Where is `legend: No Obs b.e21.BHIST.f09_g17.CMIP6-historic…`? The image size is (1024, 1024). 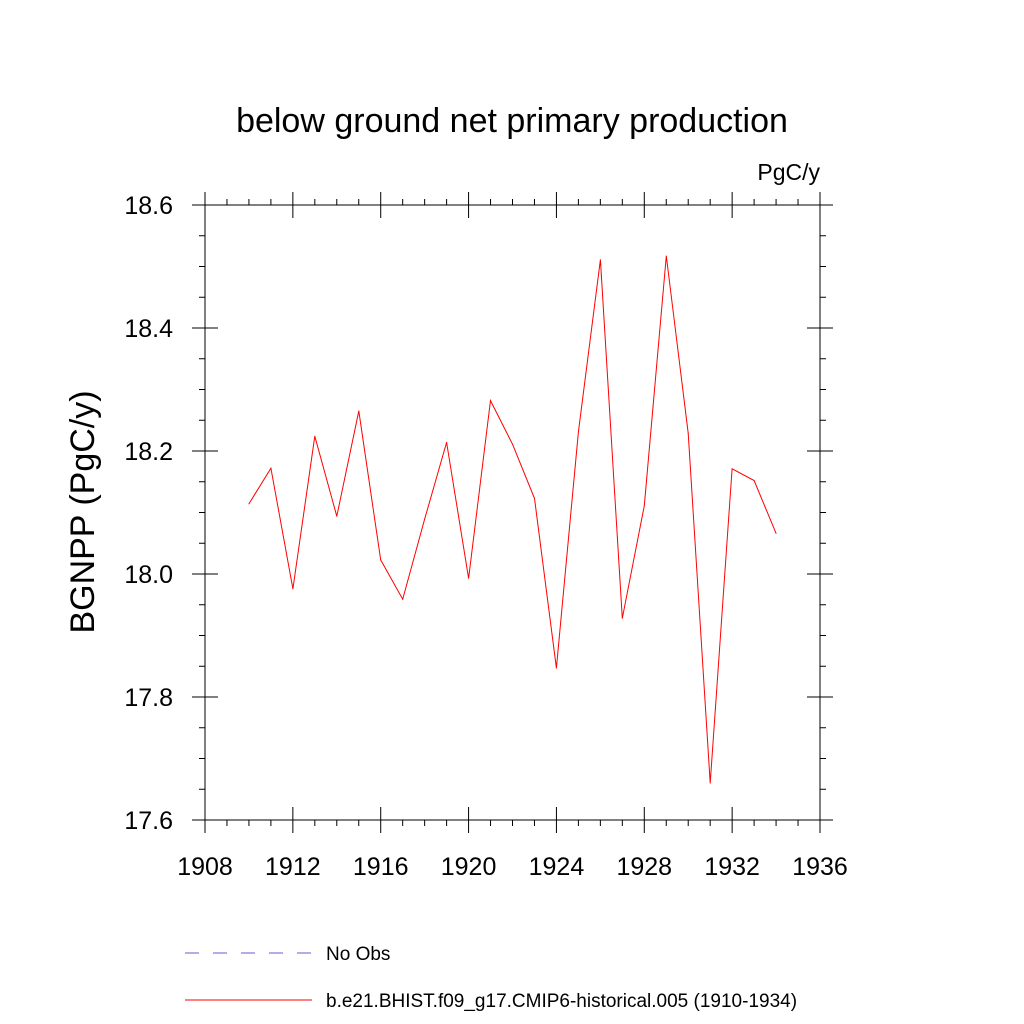
legend: No Obs b.e21.BHIST.f09_g17.CMIP6-historic… is located at coordinates (491, 978).